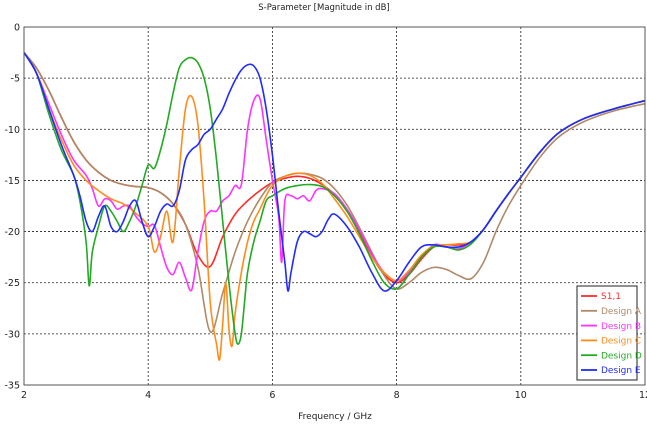 The image size is (647, 426). I want to click on legend-box, so click(607, 333).